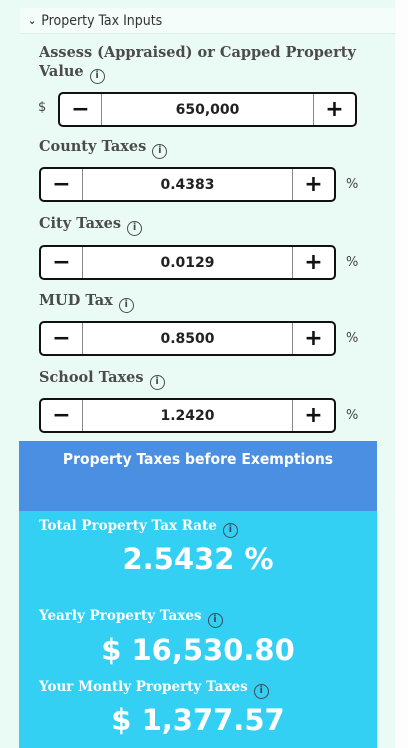  I want to click on currency-prefix: $, so click(42, 107).